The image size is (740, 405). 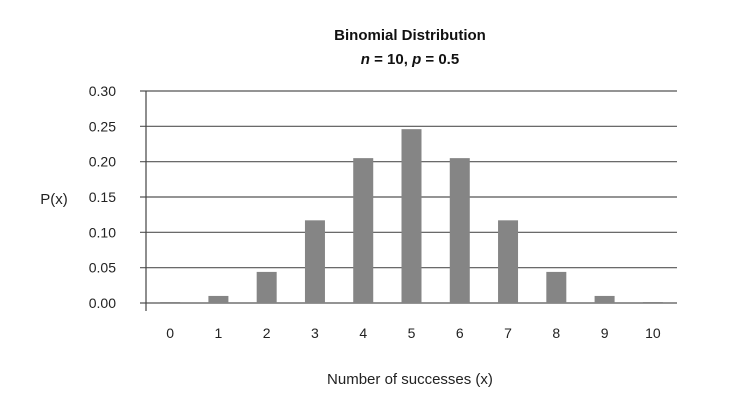 What do you see at coordinates (102, 91) in the screenshot?
I see `y-tick-label: 0.30` at bounding box center [102, 91].